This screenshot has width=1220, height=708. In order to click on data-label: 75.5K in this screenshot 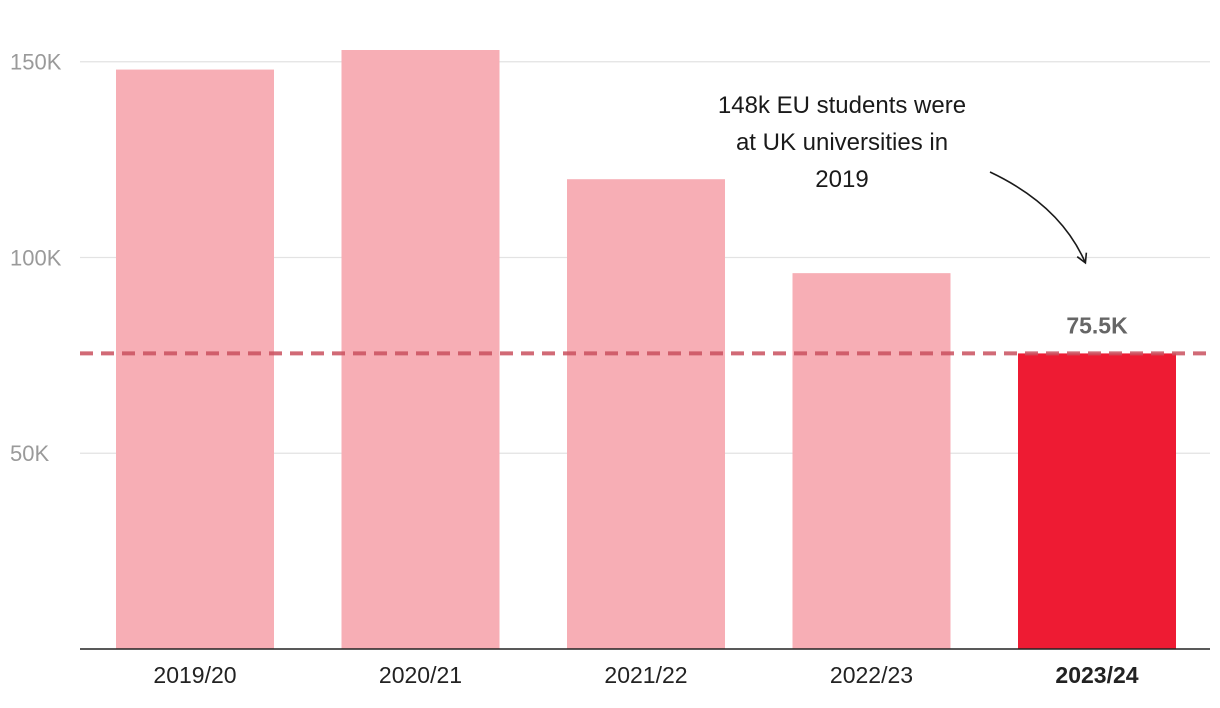, I will do `click(1097, 325)`.